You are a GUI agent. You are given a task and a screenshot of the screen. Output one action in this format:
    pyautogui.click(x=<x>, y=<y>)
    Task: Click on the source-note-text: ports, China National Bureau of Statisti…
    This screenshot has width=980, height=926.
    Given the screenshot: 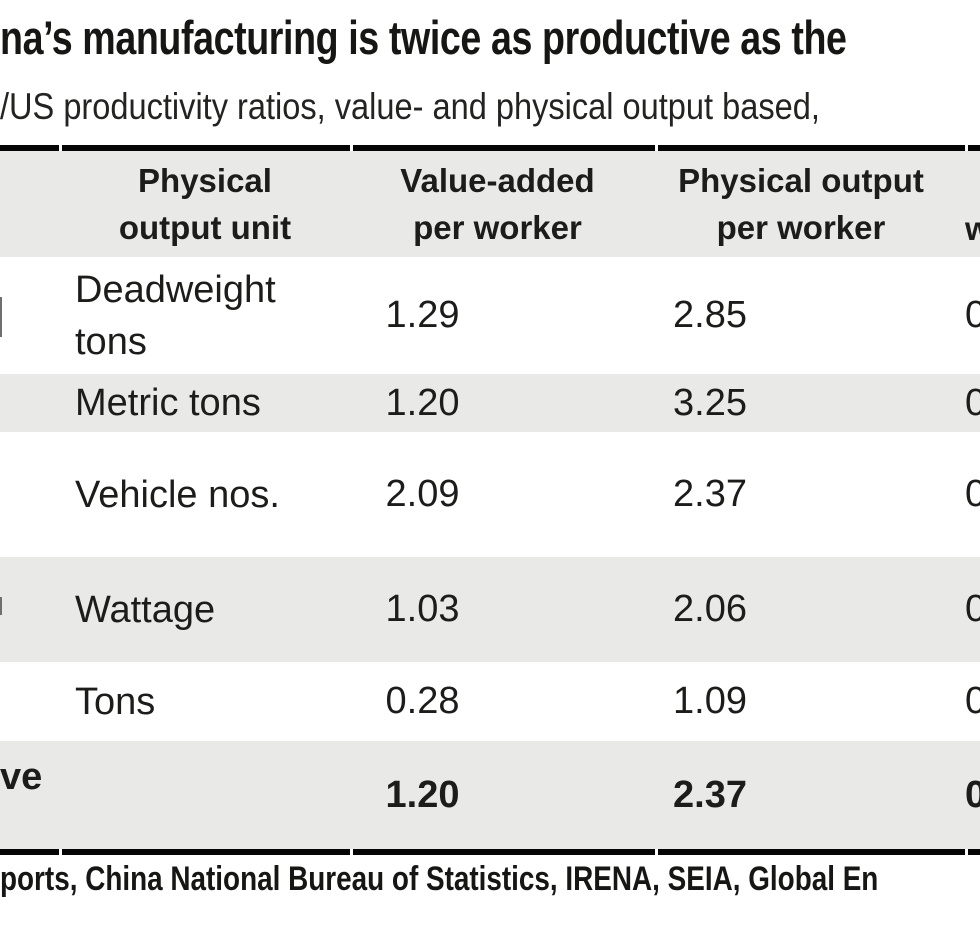 What is the action you would take?
    pyautogui.click(x=439, y=879)
    